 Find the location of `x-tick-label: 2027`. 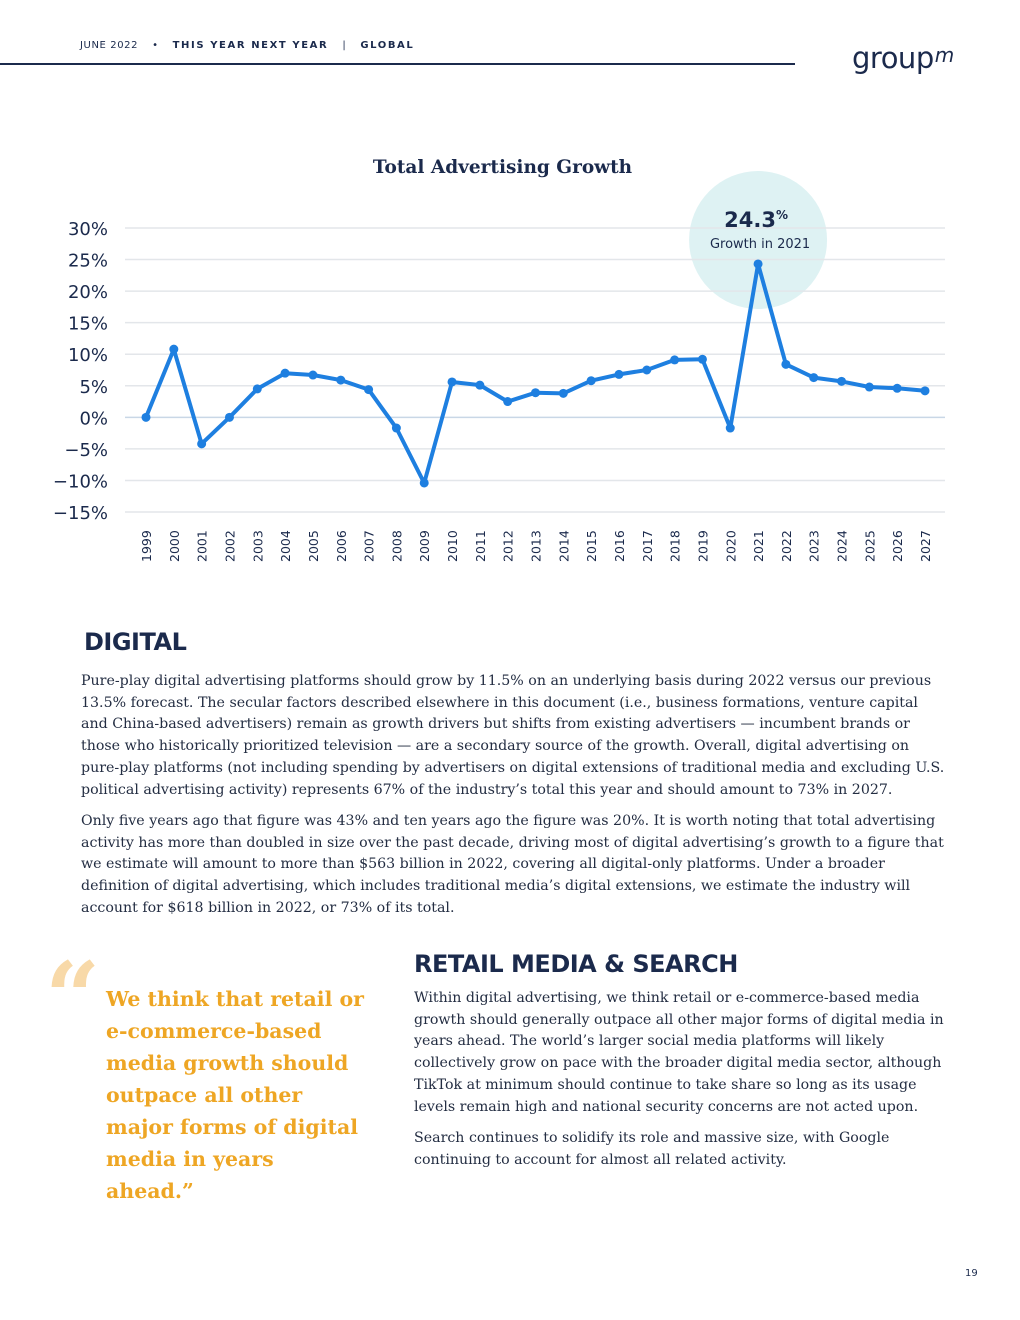

x-tick-label: 2027 is located at coordinates (925, 546).